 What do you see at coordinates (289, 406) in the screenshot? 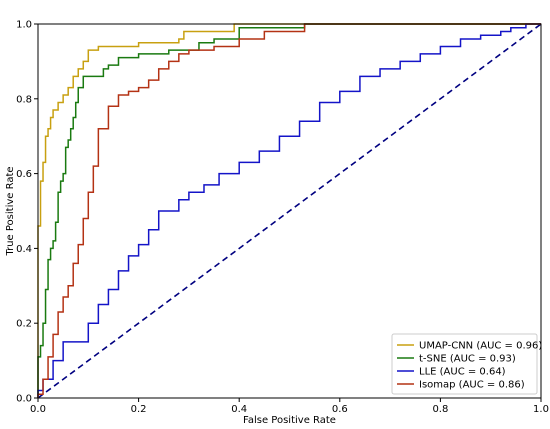
I see `x-axis-ticks: 0.0 0.2 0.4 0.6 0.8 1.0` at bounding box center [289, 406].